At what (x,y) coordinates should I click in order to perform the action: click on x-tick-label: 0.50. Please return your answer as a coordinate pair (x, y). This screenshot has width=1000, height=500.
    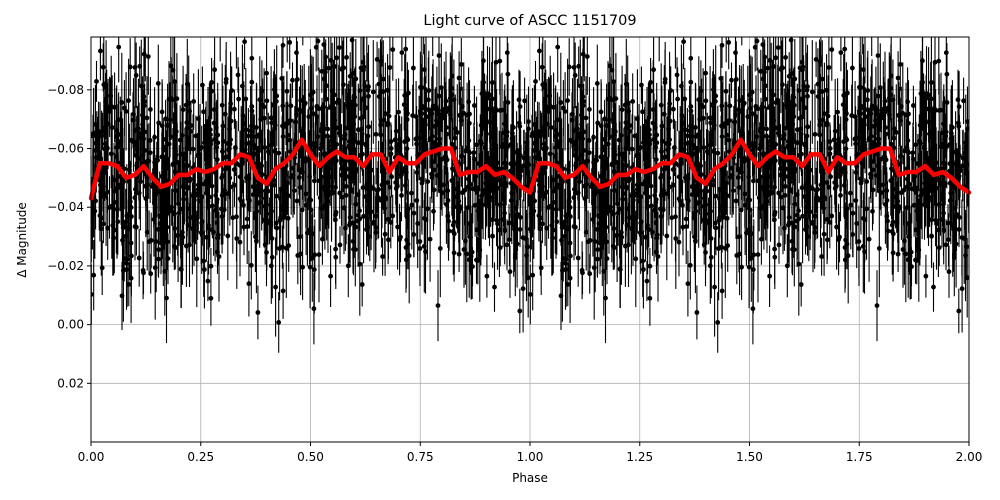
    Looking at the image, I should click on (310, 457).